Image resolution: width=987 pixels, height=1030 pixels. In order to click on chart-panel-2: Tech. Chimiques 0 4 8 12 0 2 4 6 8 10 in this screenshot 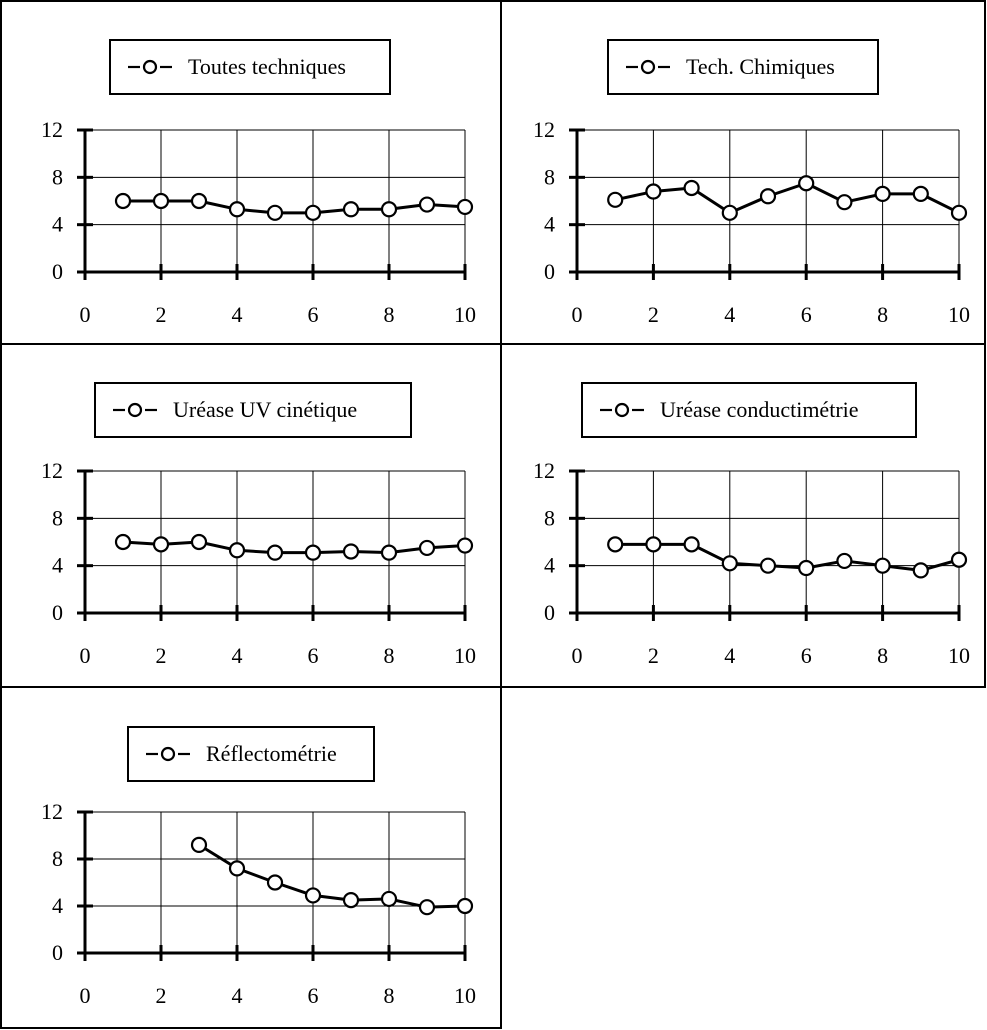, I will do `click(751, 183)`.